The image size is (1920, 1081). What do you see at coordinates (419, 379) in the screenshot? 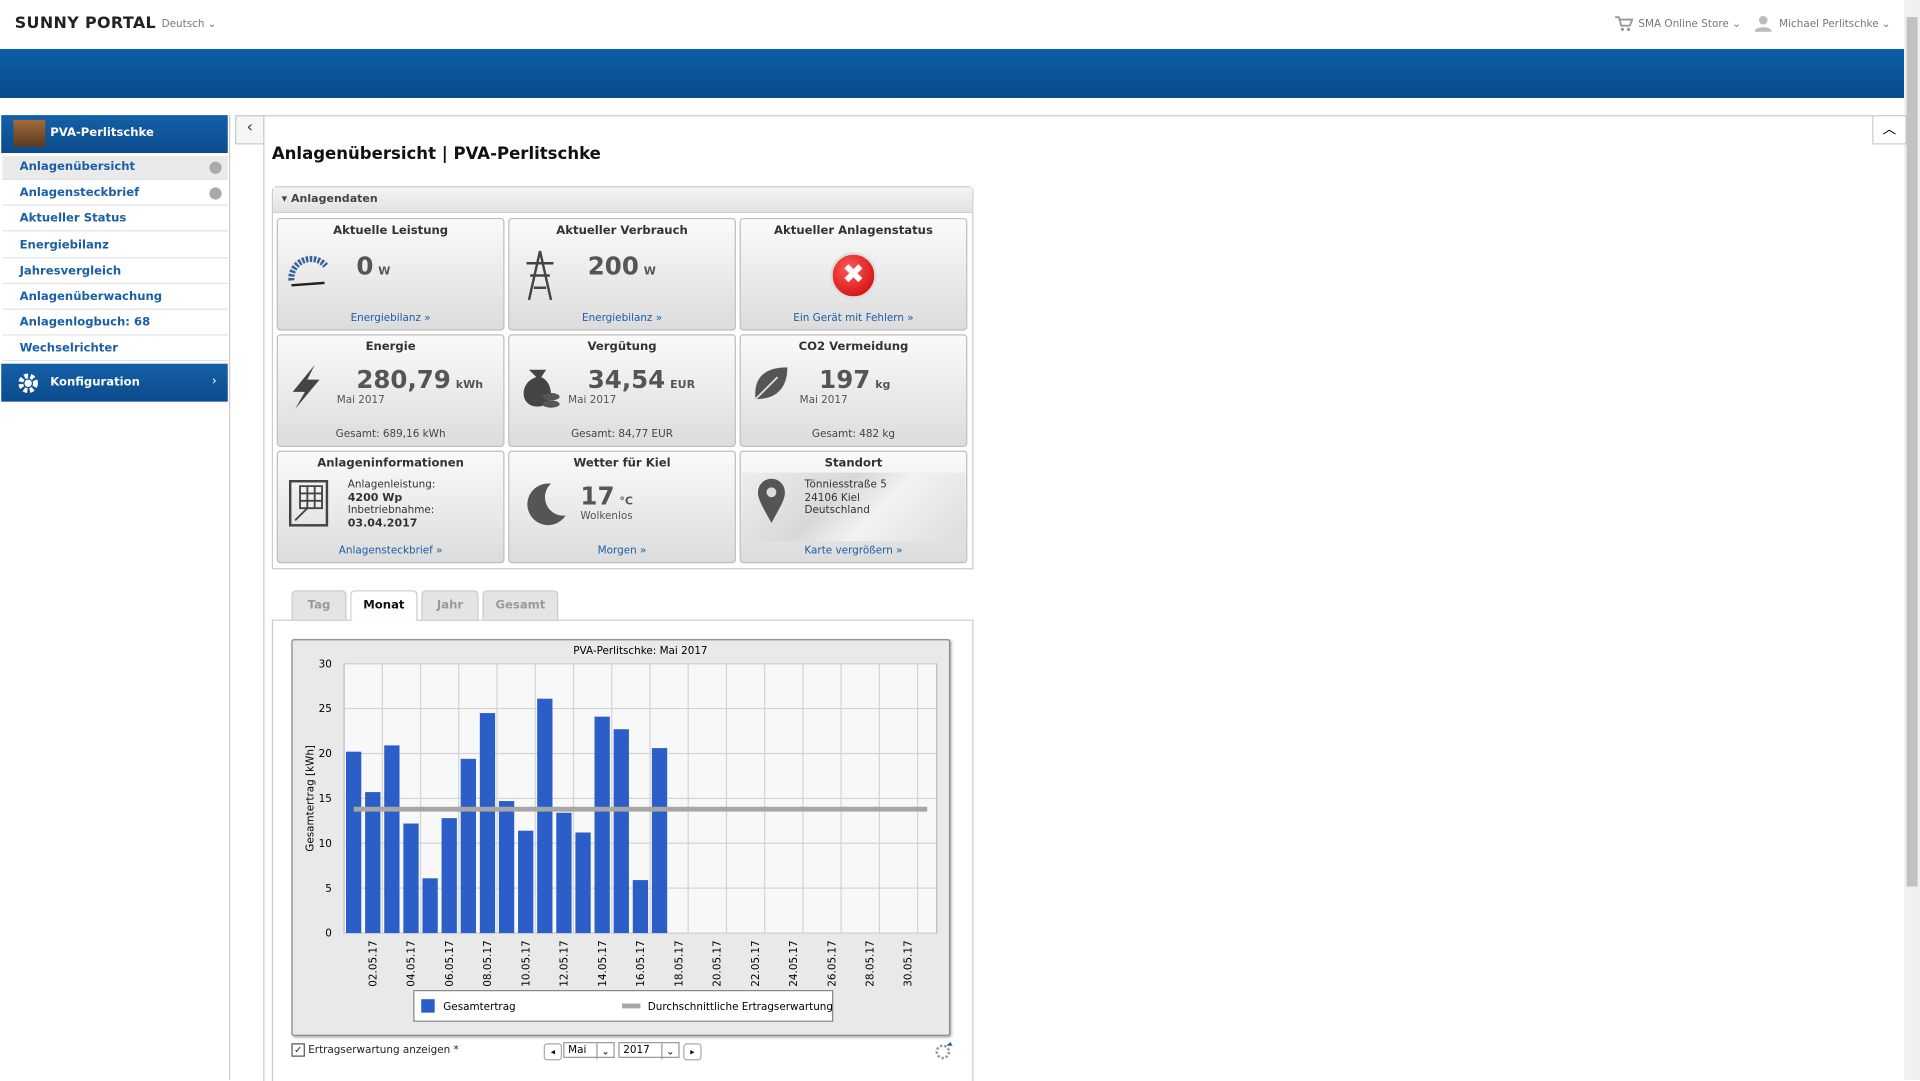
I see `tile-value: 280,79 kWh` at bounding box center [419, 379].